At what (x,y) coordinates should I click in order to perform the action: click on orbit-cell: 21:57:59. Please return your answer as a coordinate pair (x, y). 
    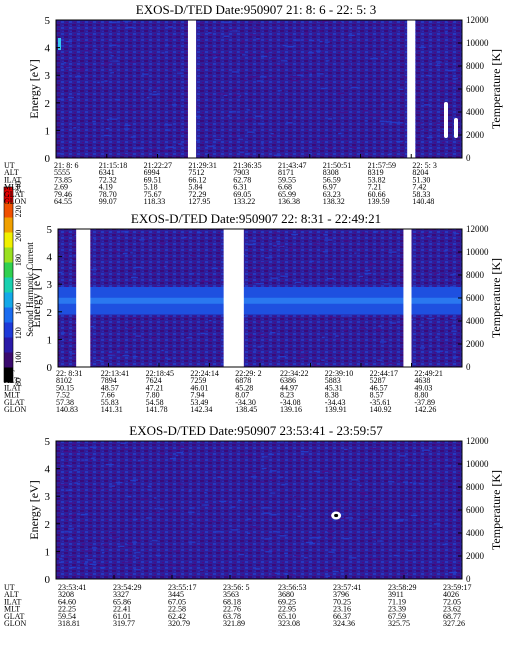
    Looking at the image, I should click on (382, 165).